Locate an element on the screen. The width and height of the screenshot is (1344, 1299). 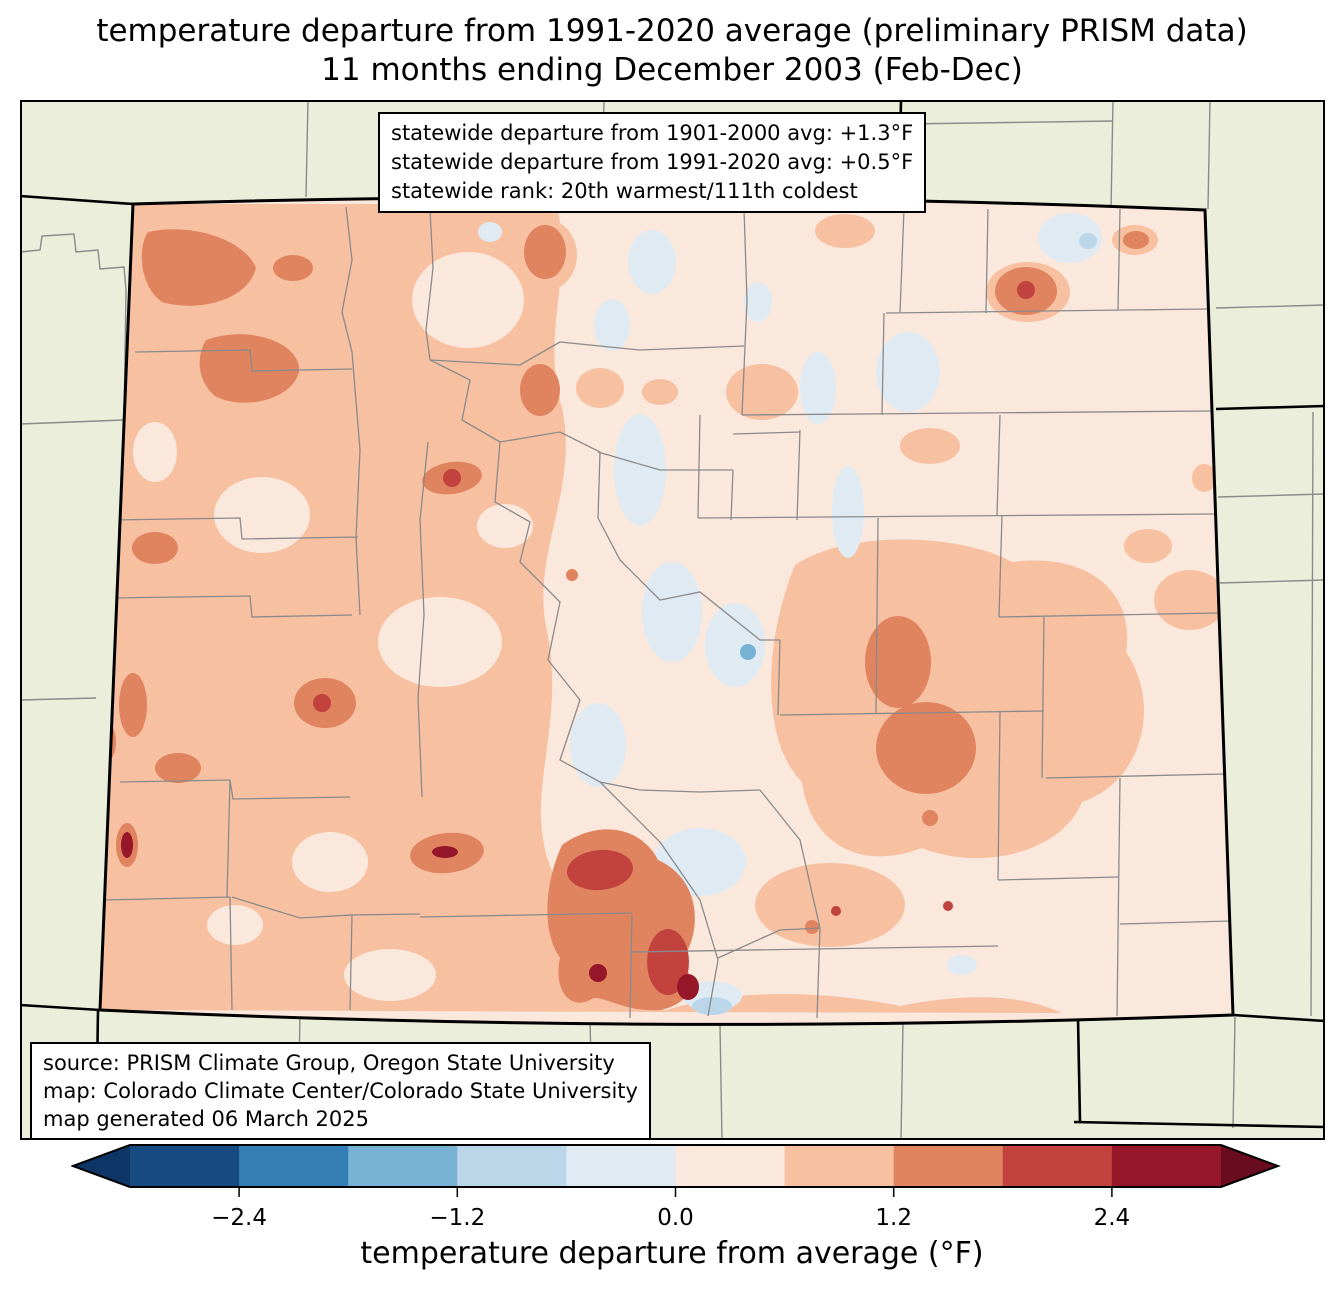
colorbar-outline is located at coordinates (676, 1166).